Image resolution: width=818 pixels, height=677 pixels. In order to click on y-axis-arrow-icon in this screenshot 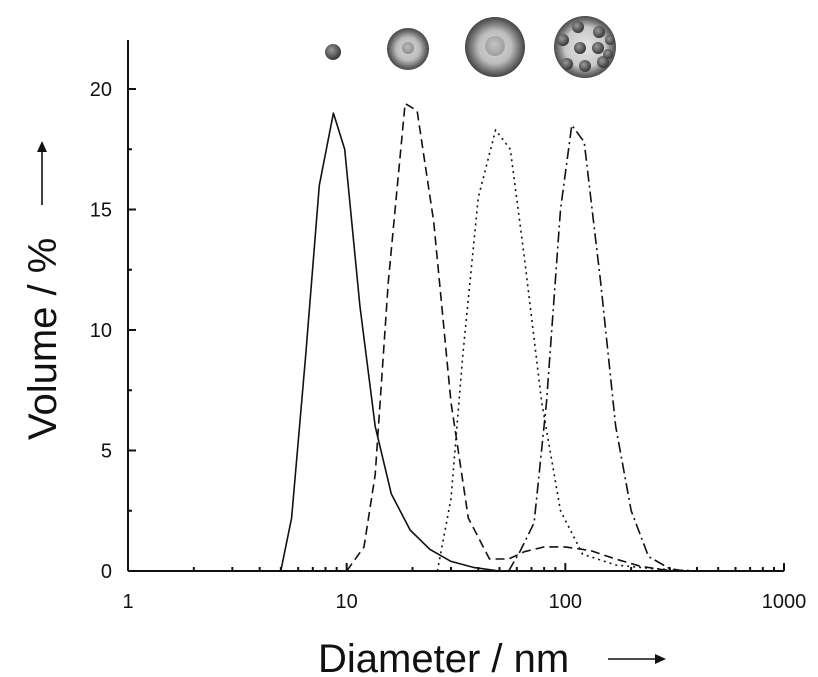, I will do `click(42, 173)`.